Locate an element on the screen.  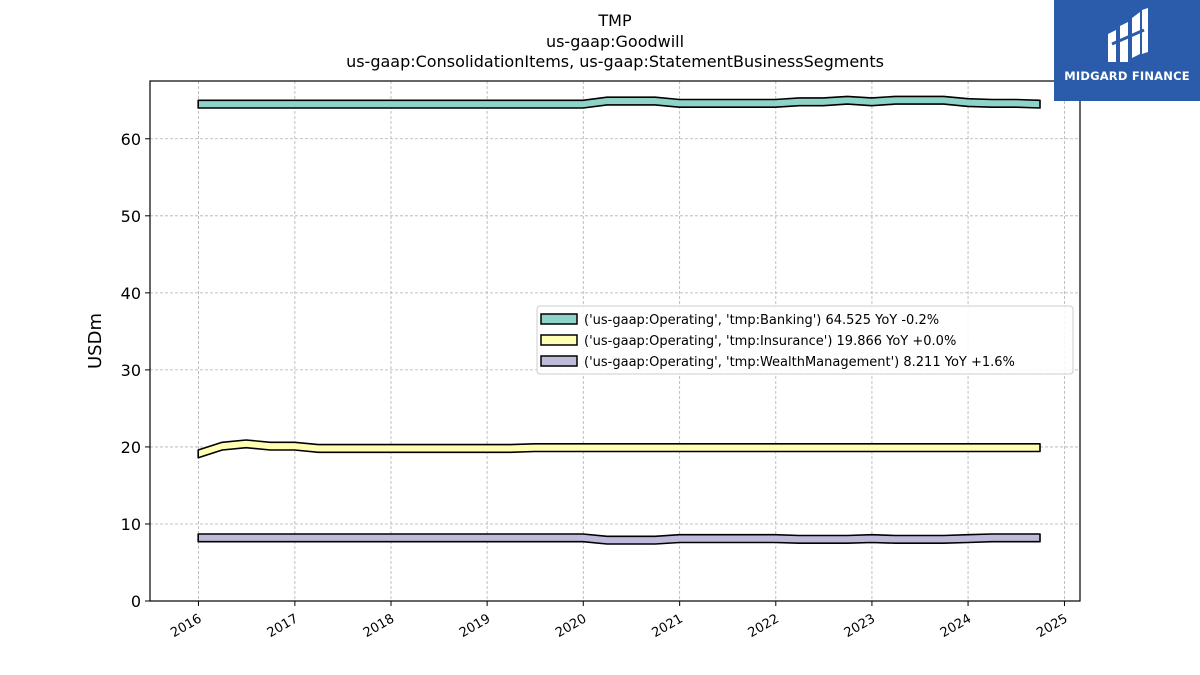
x-tick-label: 2019 is located at coordinates (475, 626).